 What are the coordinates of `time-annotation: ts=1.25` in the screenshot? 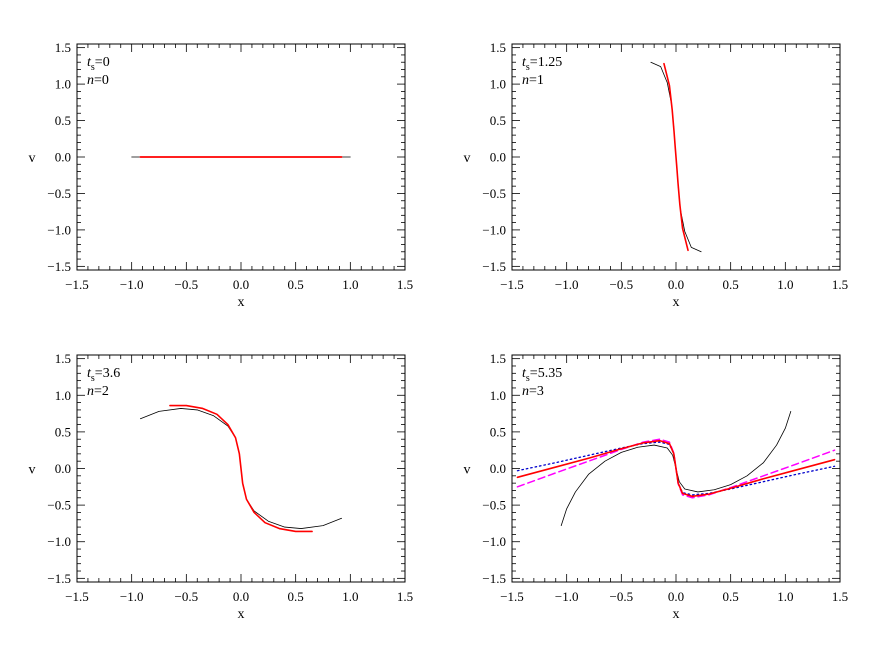 It's located at (542, 64).